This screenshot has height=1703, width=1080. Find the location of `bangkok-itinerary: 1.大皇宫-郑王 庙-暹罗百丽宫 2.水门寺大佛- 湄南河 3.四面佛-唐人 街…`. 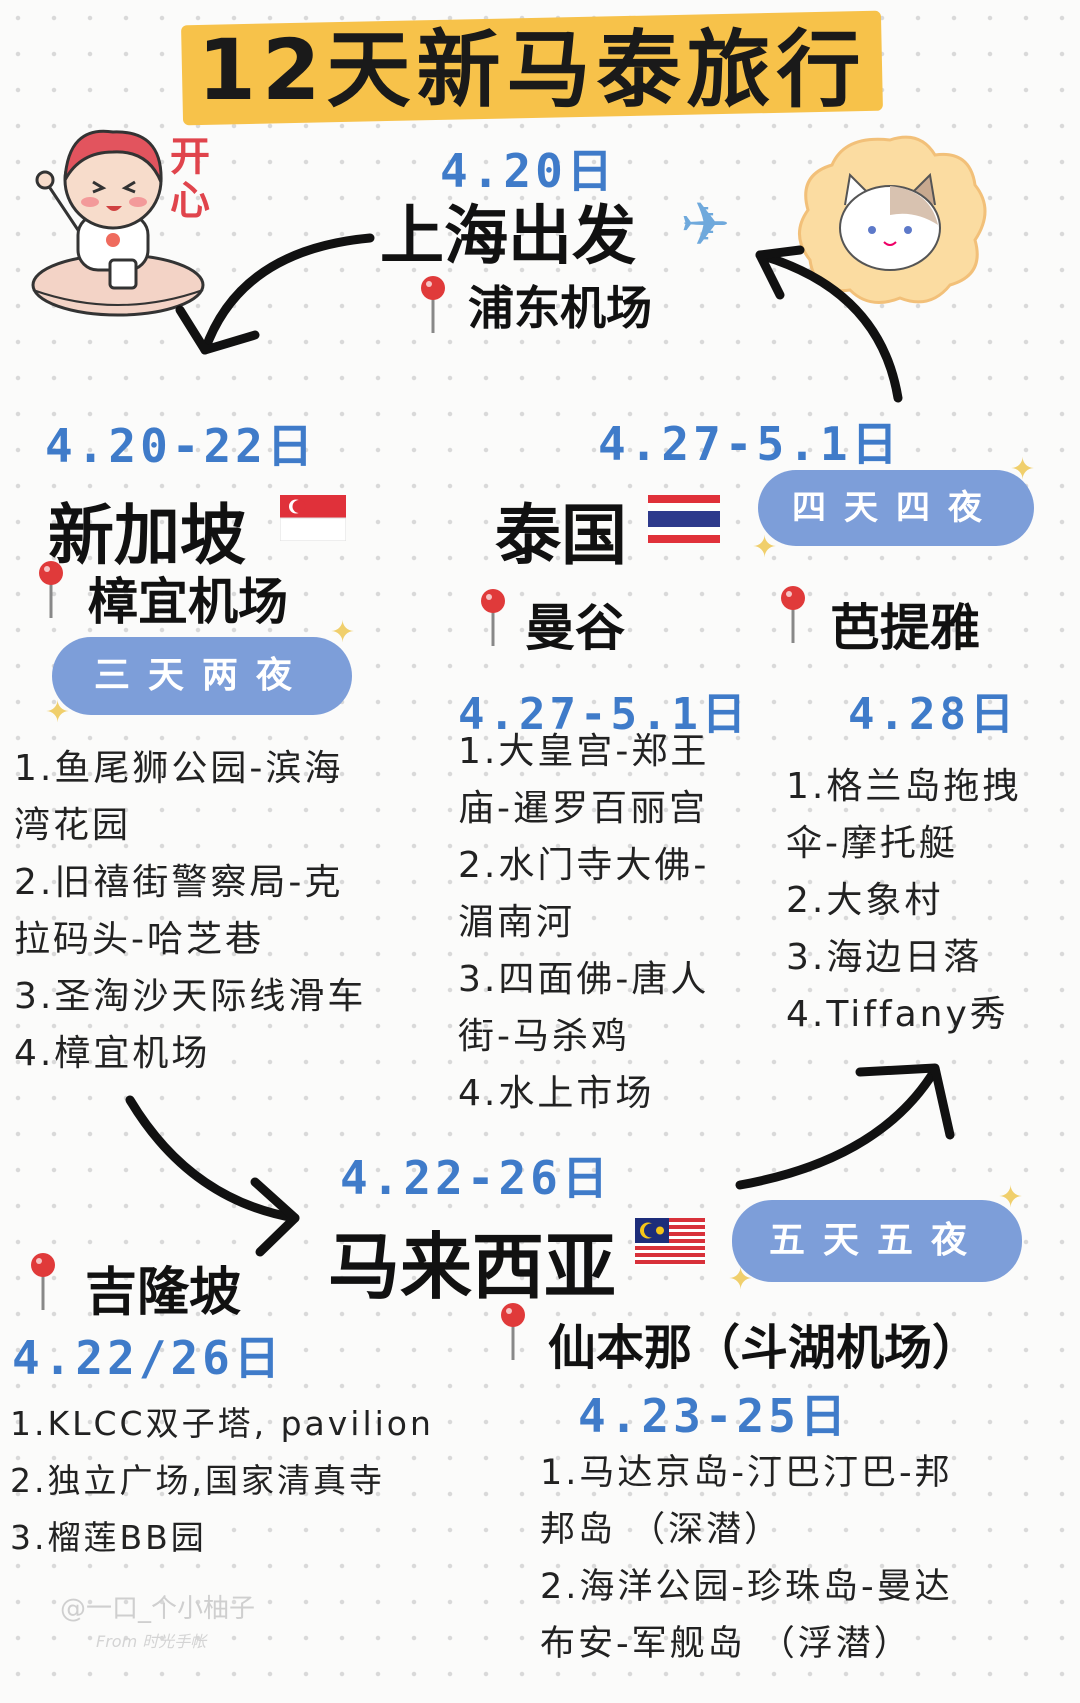

bangkok-itinerary: 1.大皇宫-郑王 庙-暹罗百丽宫 2.水门寺大佛- 湄南河 3.四面佛-唐人 街… is located at coordinates (618, 922).